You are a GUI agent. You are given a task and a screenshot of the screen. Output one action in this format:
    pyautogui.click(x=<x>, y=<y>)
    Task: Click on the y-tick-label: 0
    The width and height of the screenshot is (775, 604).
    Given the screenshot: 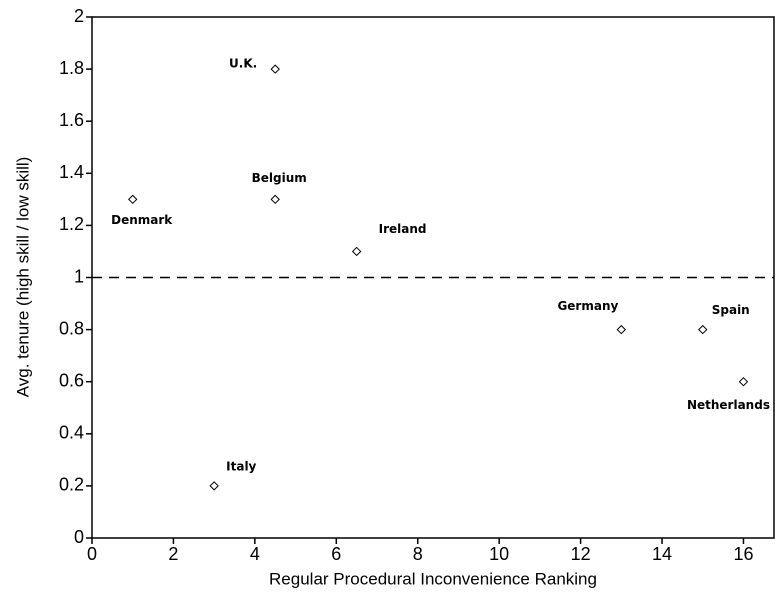 What is the action you would take?
    pyautogui.click(x=79, y=537)
    